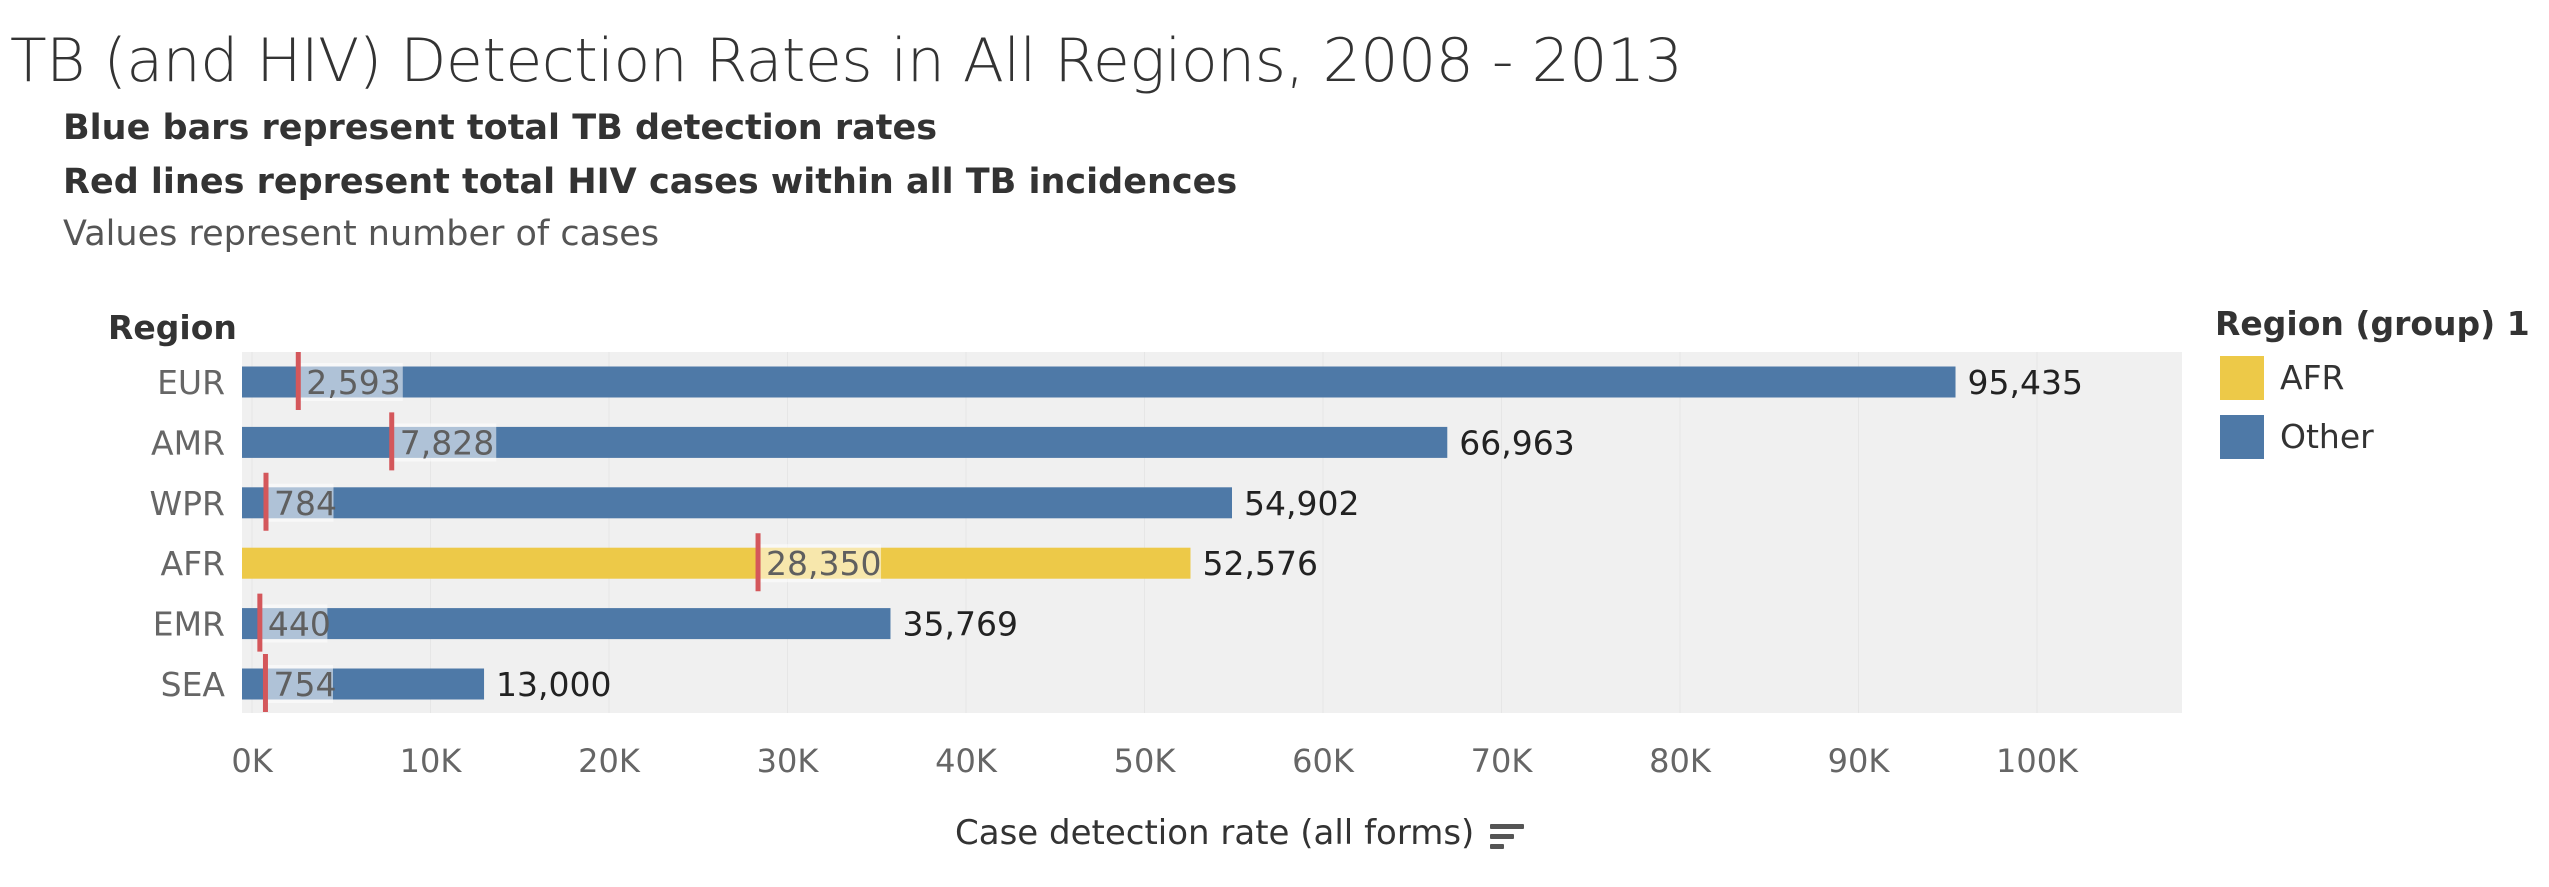 The height and width of the screenshot is (887, 2549). Describe the element at coordinates (172, 327) in the screenshot. I see `row-header-region: Region` at that location.